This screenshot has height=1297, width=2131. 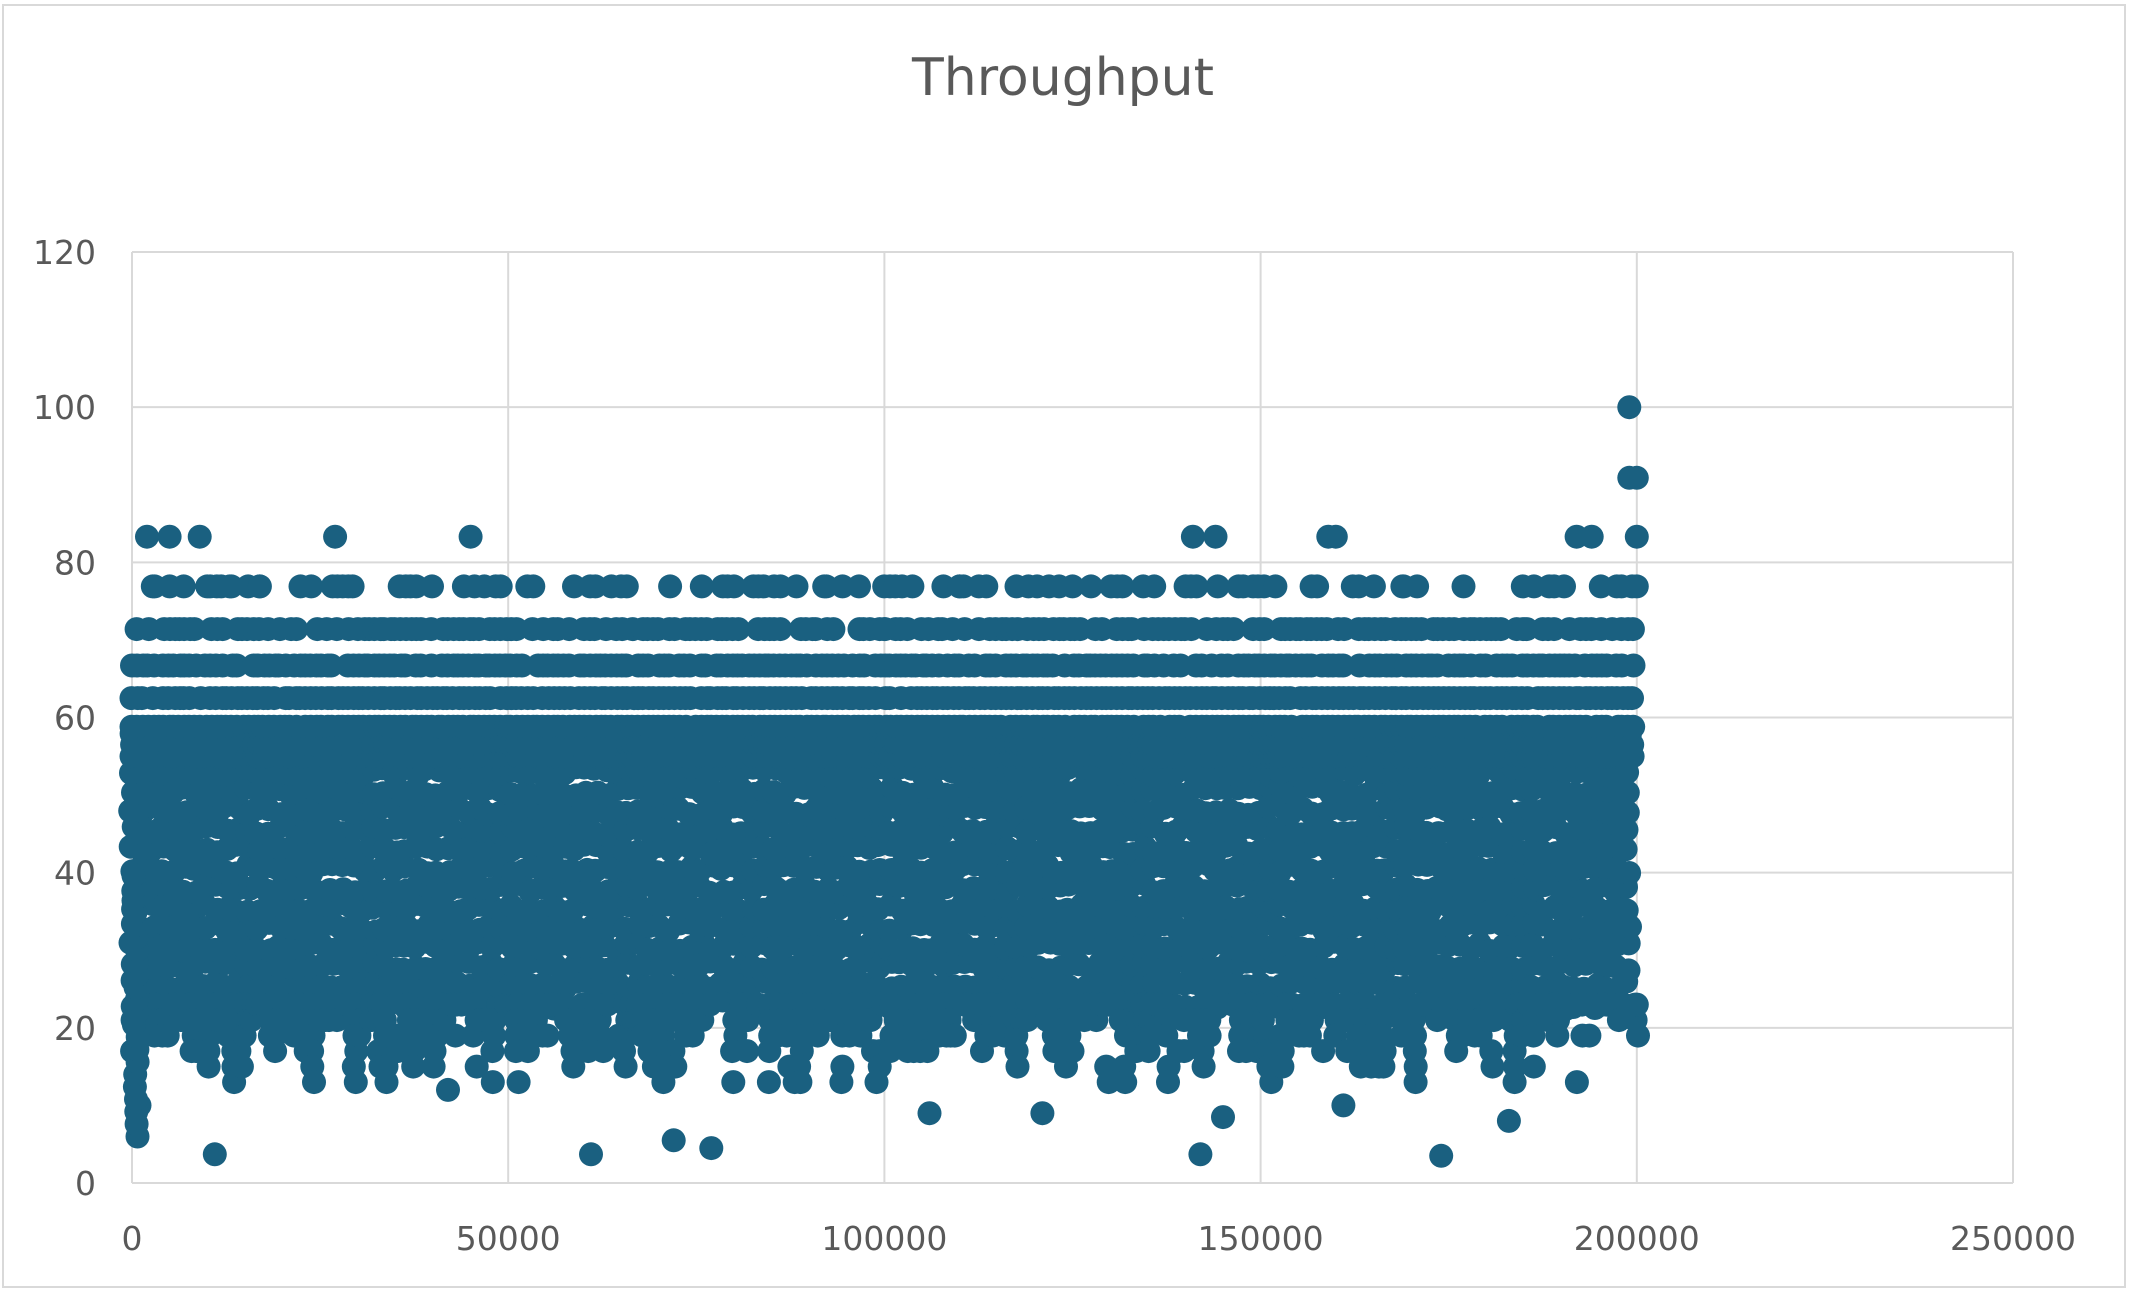 What do you see at coordinates (75, 873) in the screenshot?
I see `y-tick-label: 40` at bounding box center [75, 873].